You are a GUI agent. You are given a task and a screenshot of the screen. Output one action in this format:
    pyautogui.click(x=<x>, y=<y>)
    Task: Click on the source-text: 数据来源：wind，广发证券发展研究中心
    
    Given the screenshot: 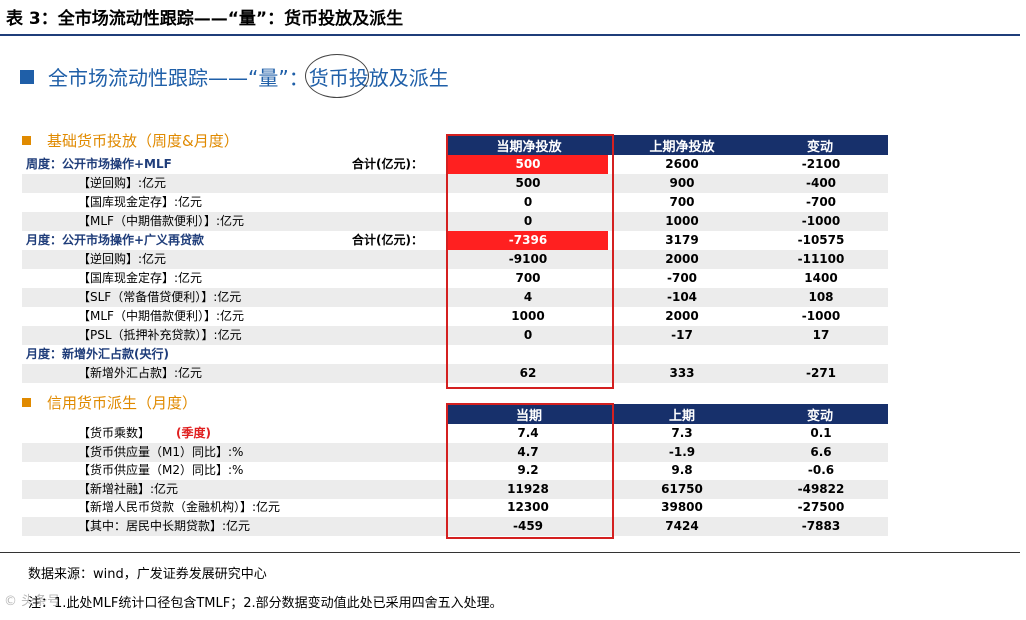 What is the action you would take?
    pyautogui.click(x=147, y=574)
    